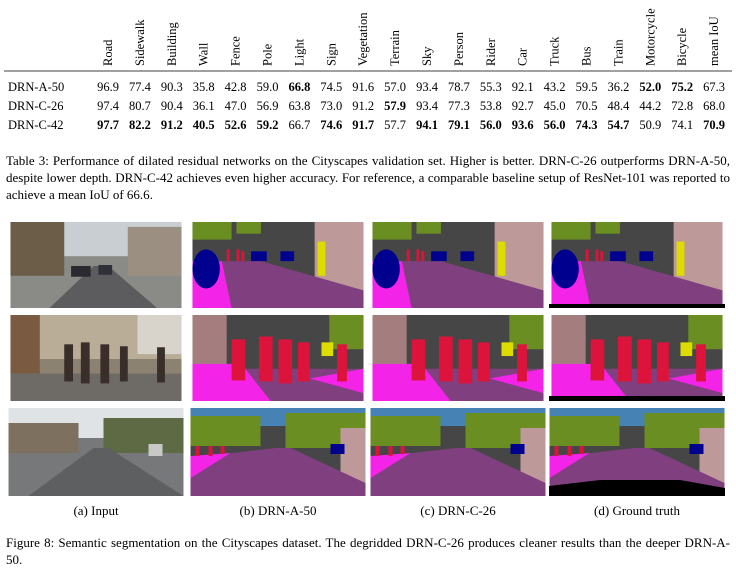  What do you see at coordinates (618, 125) in the screenshot?
I see `cell: 54.7` at bounding box center [618, 125].